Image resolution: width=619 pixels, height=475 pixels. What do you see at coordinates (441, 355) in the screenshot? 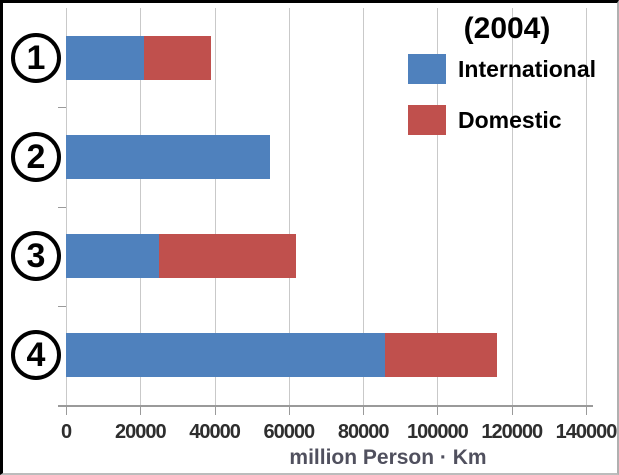
I see `bar-4-domestic-segment` at bounding box center [441, 355].